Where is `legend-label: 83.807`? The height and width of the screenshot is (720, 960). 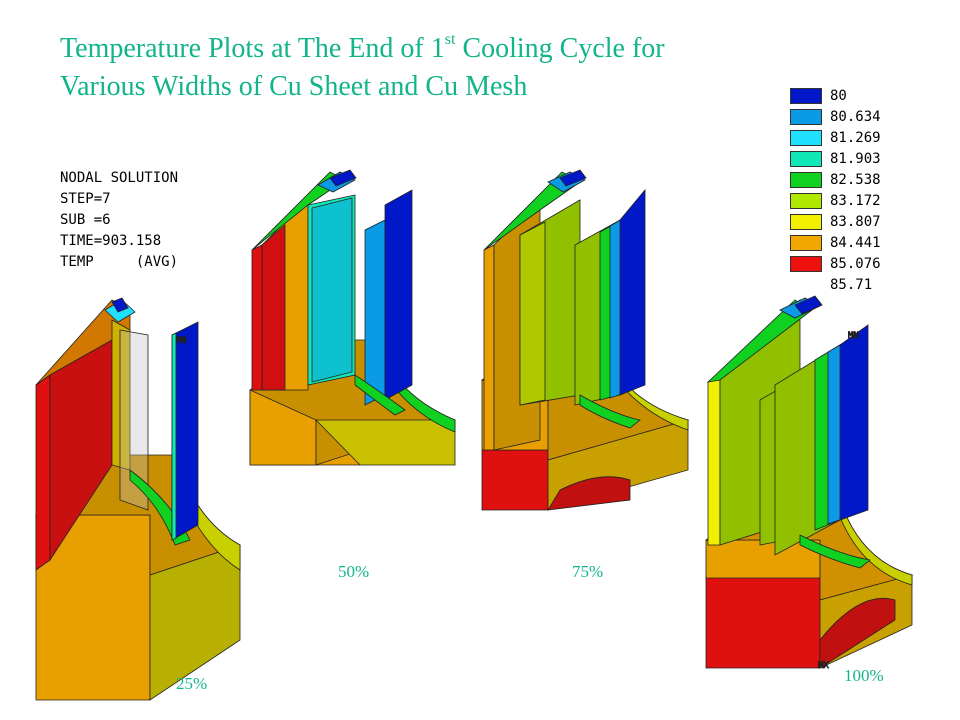
legend-label: 83.807 is located at coordinates (855, 222).